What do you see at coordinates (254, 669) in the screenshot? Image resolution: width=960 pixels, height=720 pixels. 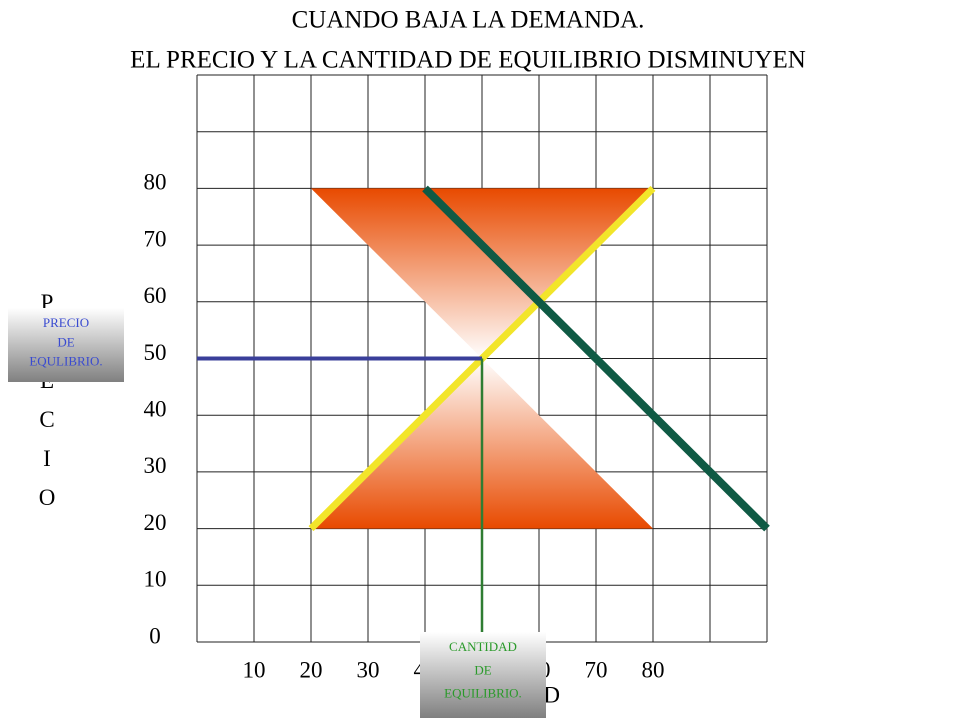 I see `x-tick-label: 10` at bounding box center [254, 669].